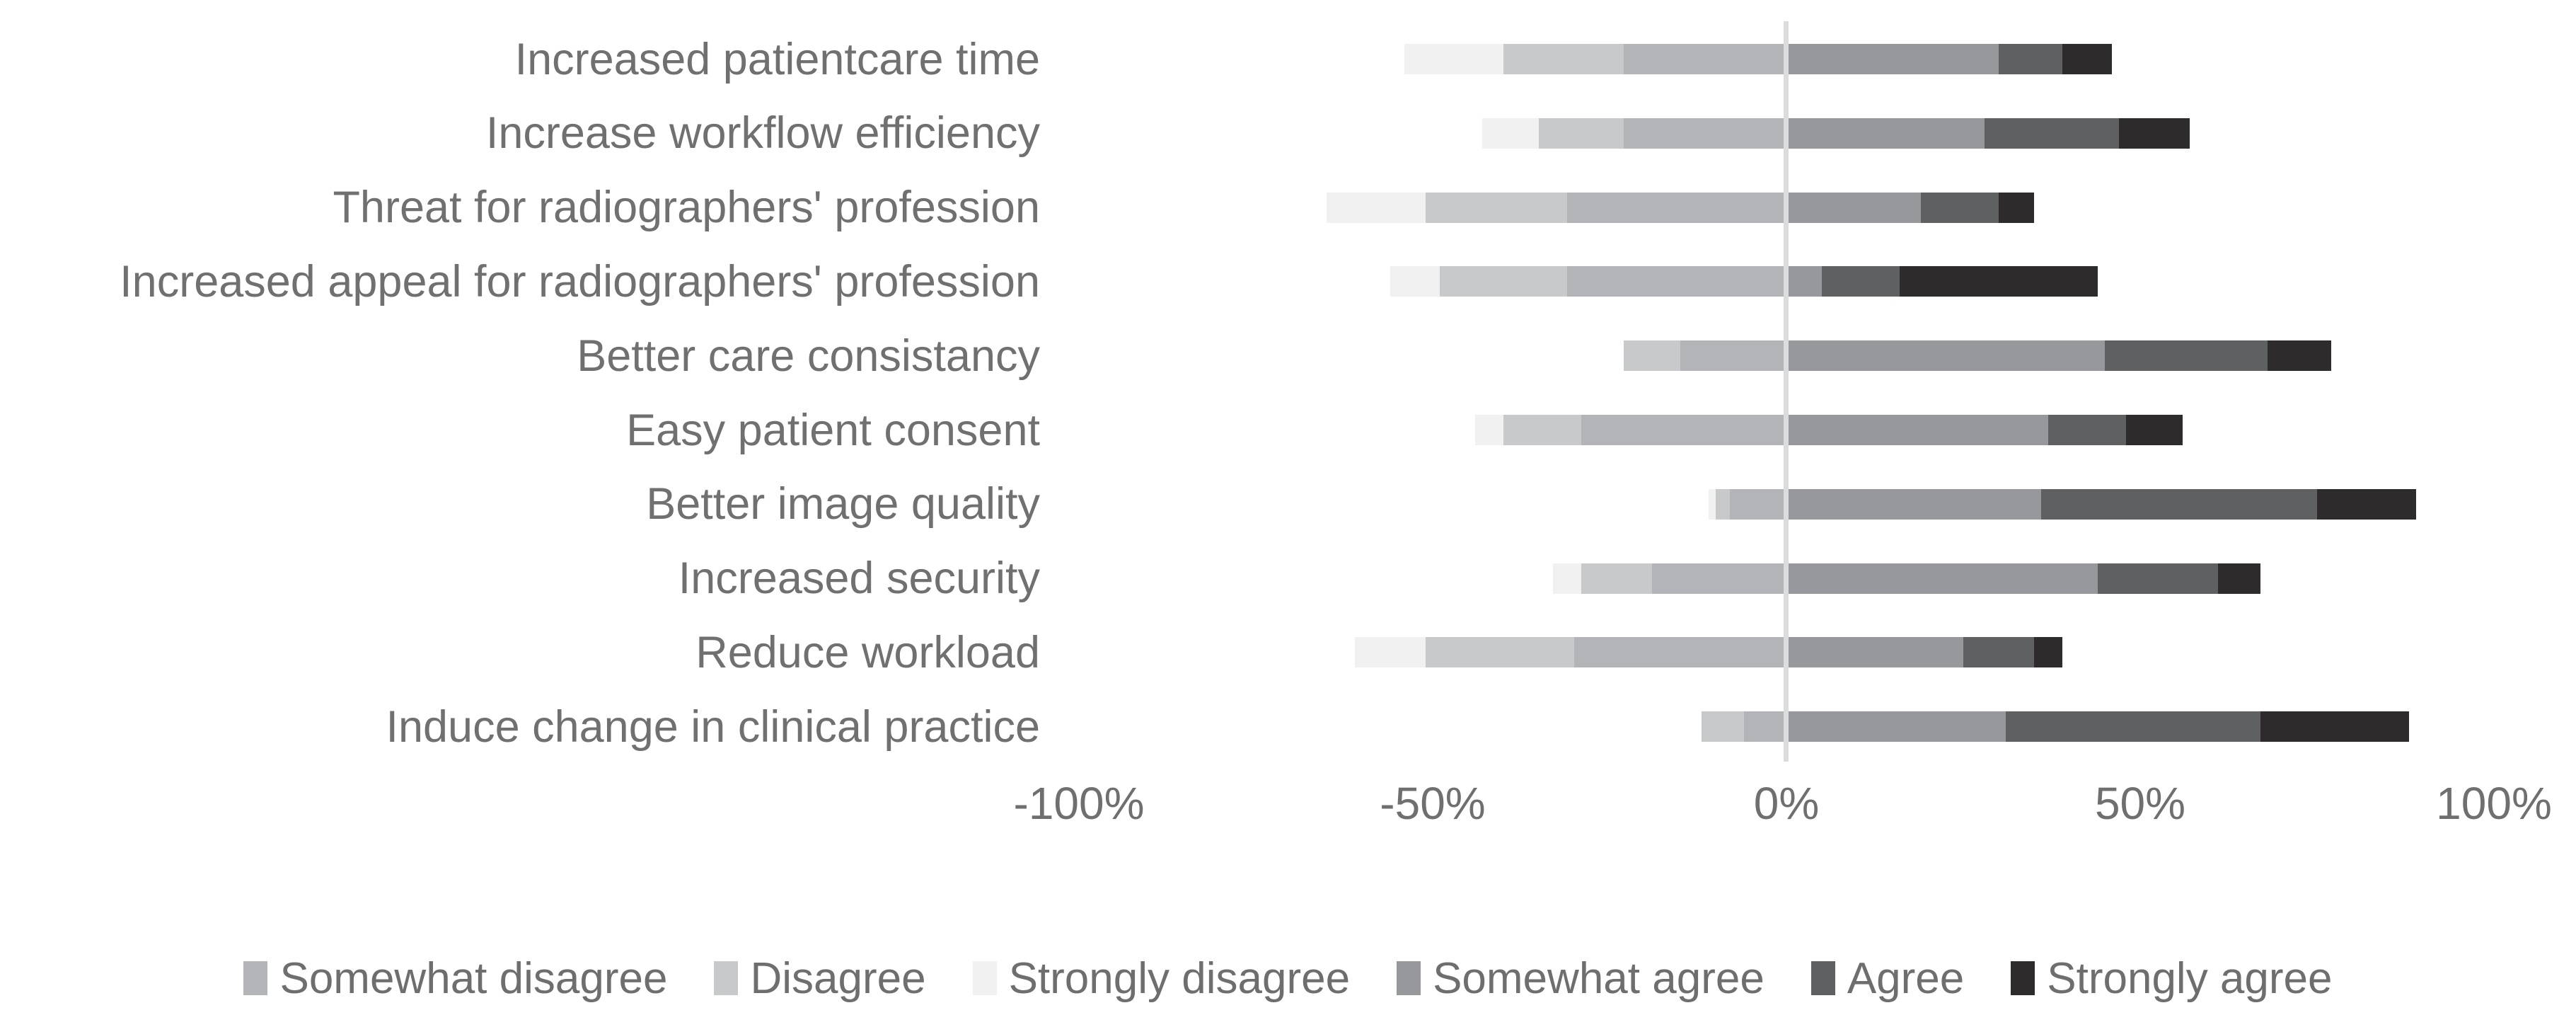 This screenshot has height=1032, width=2576. I want to click on legend-swatch-agree, so click(1822, 978).